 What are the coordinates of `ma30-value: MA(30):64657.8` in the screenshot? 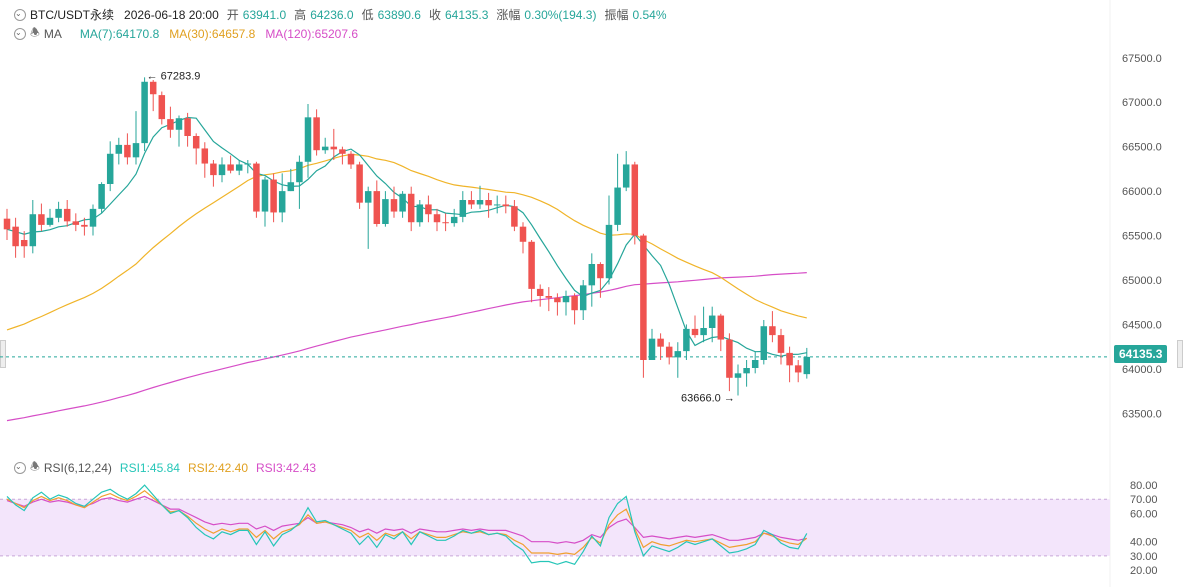 It's located at (212, 33).